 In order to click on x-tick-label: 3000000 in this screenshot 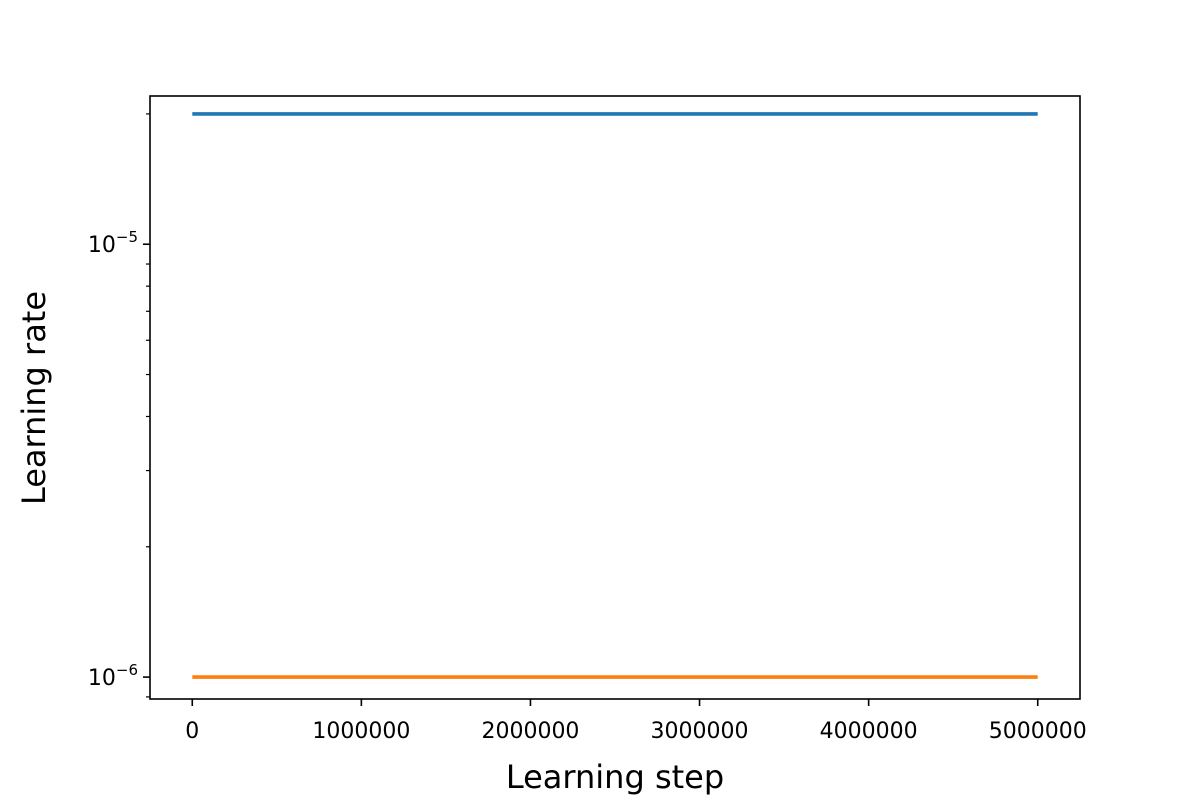, I will do `click(700, 731)`.